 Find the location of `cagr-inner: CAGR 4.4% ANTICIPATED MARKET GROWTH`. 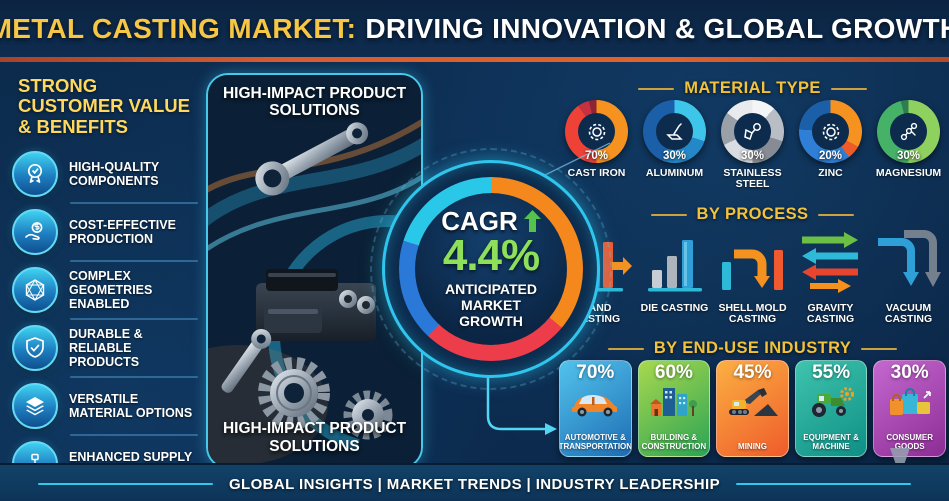

cagr-inner: CAGR 4.4% ANTICIPATED MARKET GROWTH is located at coordinates (491, 269).